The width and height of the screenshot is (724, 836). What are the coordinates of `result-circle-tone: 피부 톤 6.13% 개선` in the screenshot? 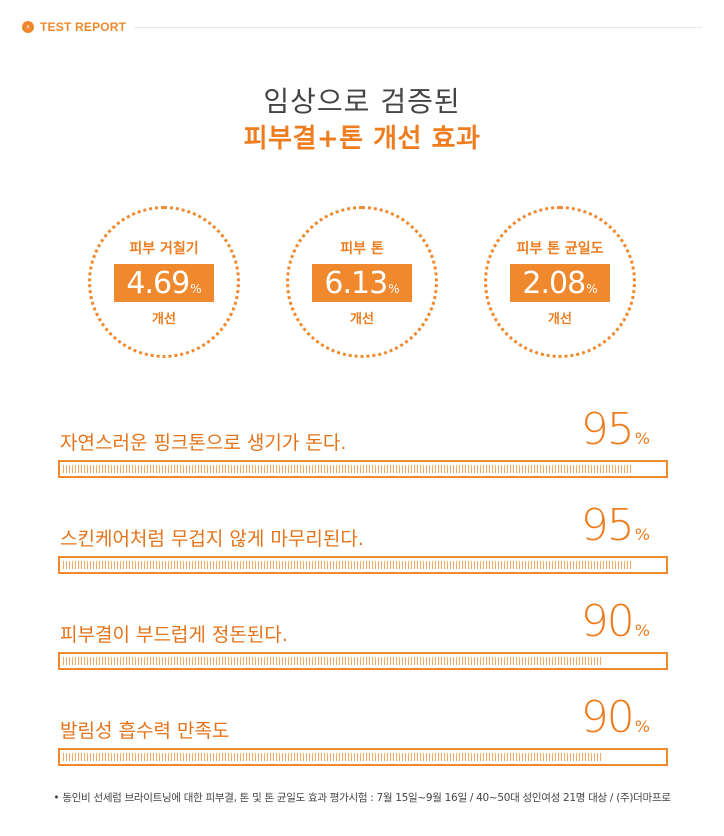 It's located at (362, 282).